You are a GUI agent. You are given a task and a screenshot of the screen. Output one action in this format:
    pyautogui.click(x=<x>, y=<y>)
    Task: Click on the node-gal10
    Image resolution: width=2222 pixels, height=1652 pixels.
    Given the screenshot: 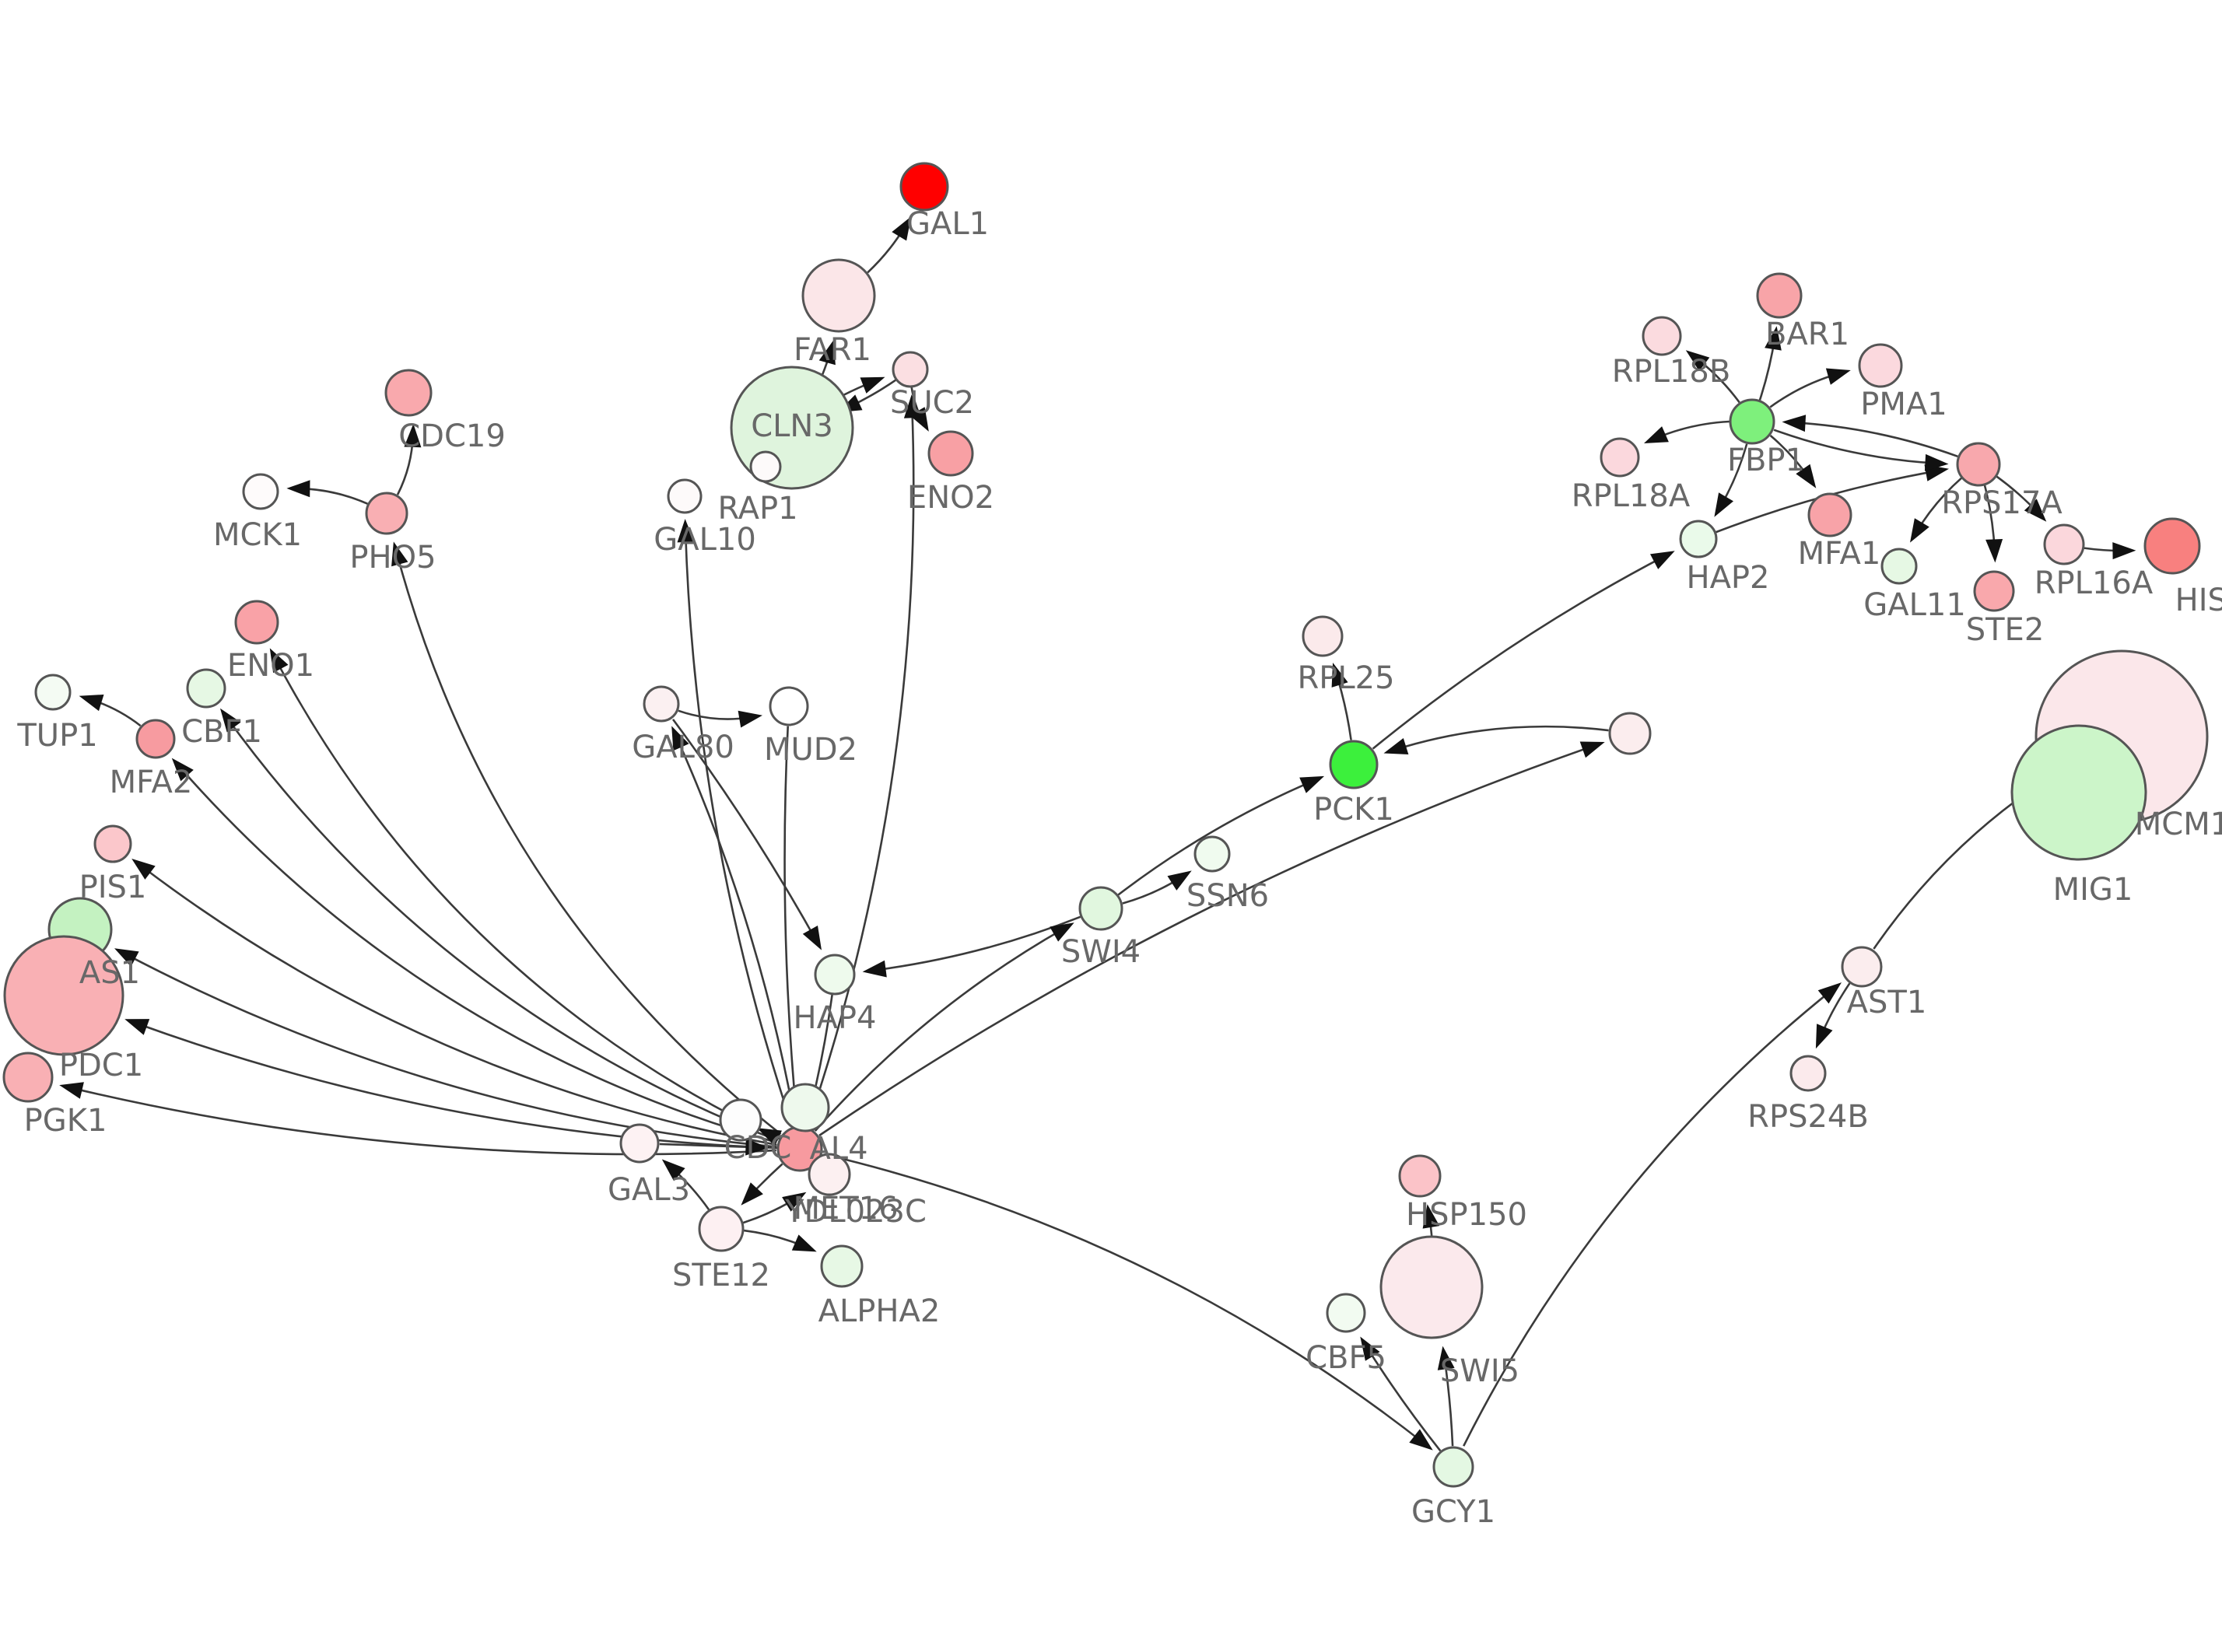 What is the action you would take?
    pyautogui.click(x=685, y=496)
    